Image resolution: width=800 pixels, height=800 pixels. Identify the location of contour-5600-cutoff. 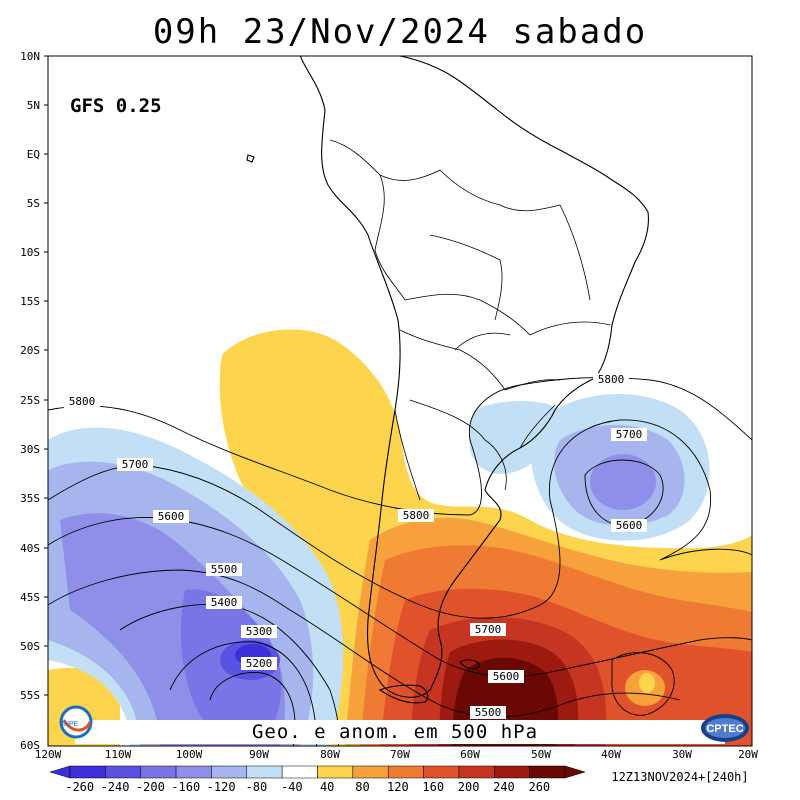
(624, 492).